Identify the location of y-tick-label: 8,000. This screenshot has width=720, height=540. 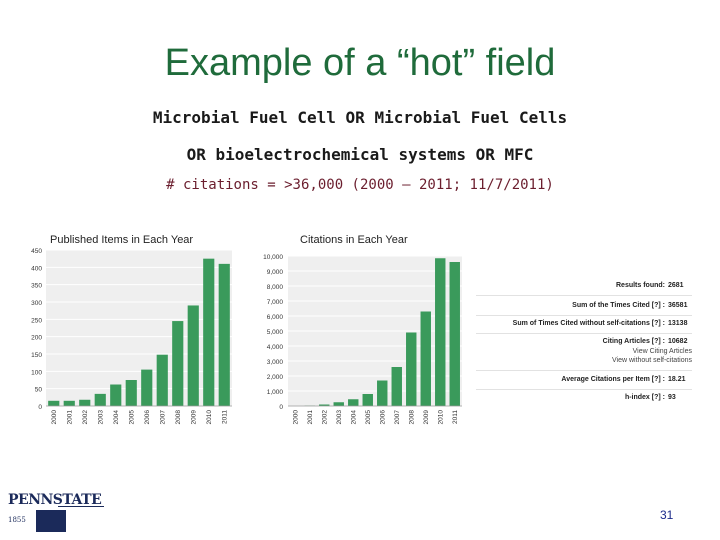
(275, 287).